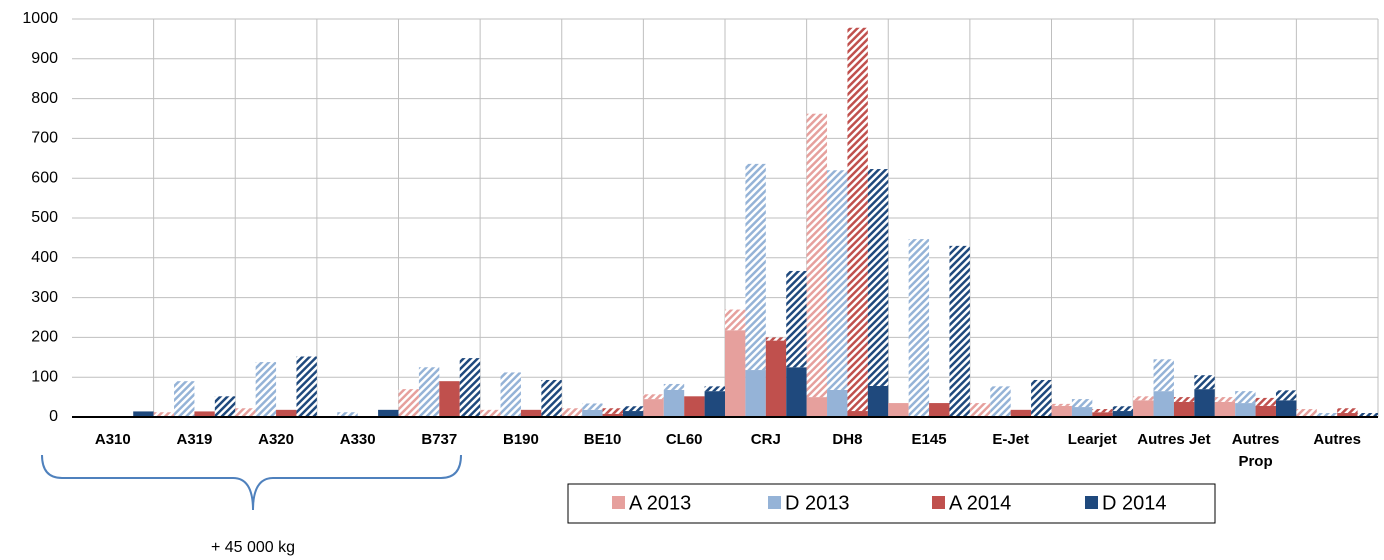 Image resolution: width=1384 pixels, height=560 pixels. What do you see at coordinates (1092, 439) in the screenshot?
I see `x-tick-label: Learjet` at bounding box center [1092, 439].